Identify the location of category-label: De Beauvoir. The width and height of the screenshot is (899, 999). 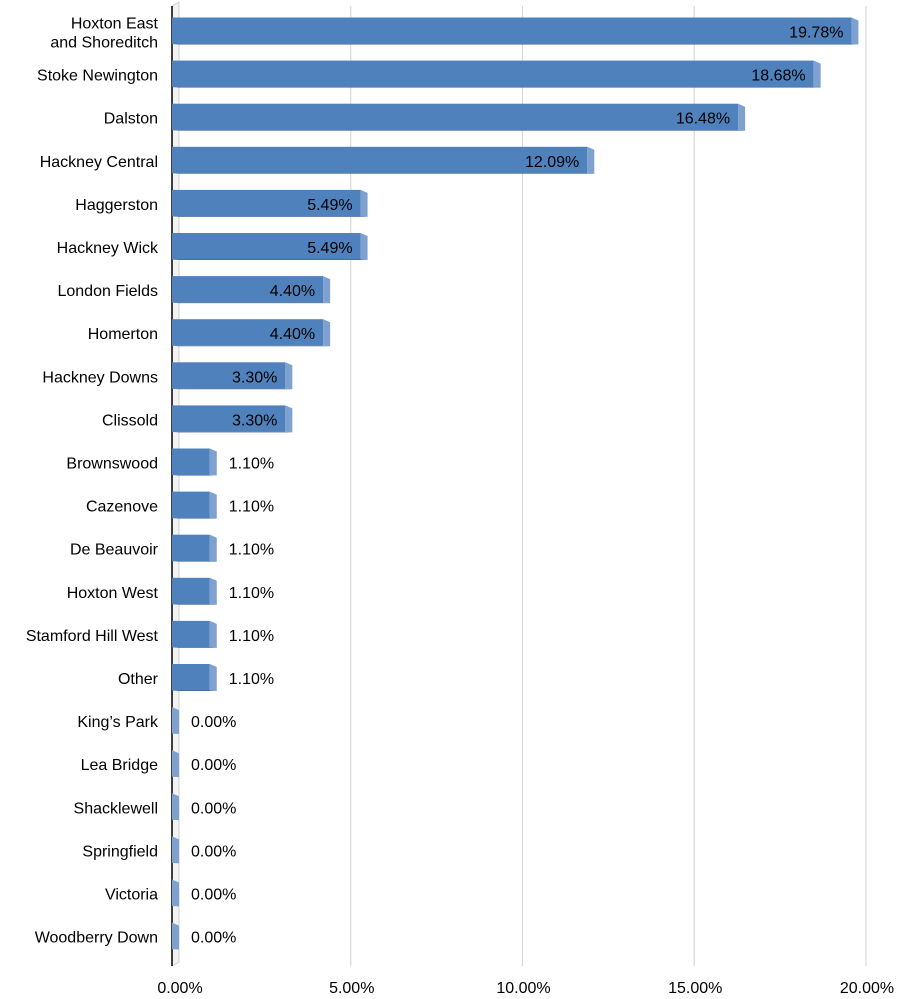
(114, 550).